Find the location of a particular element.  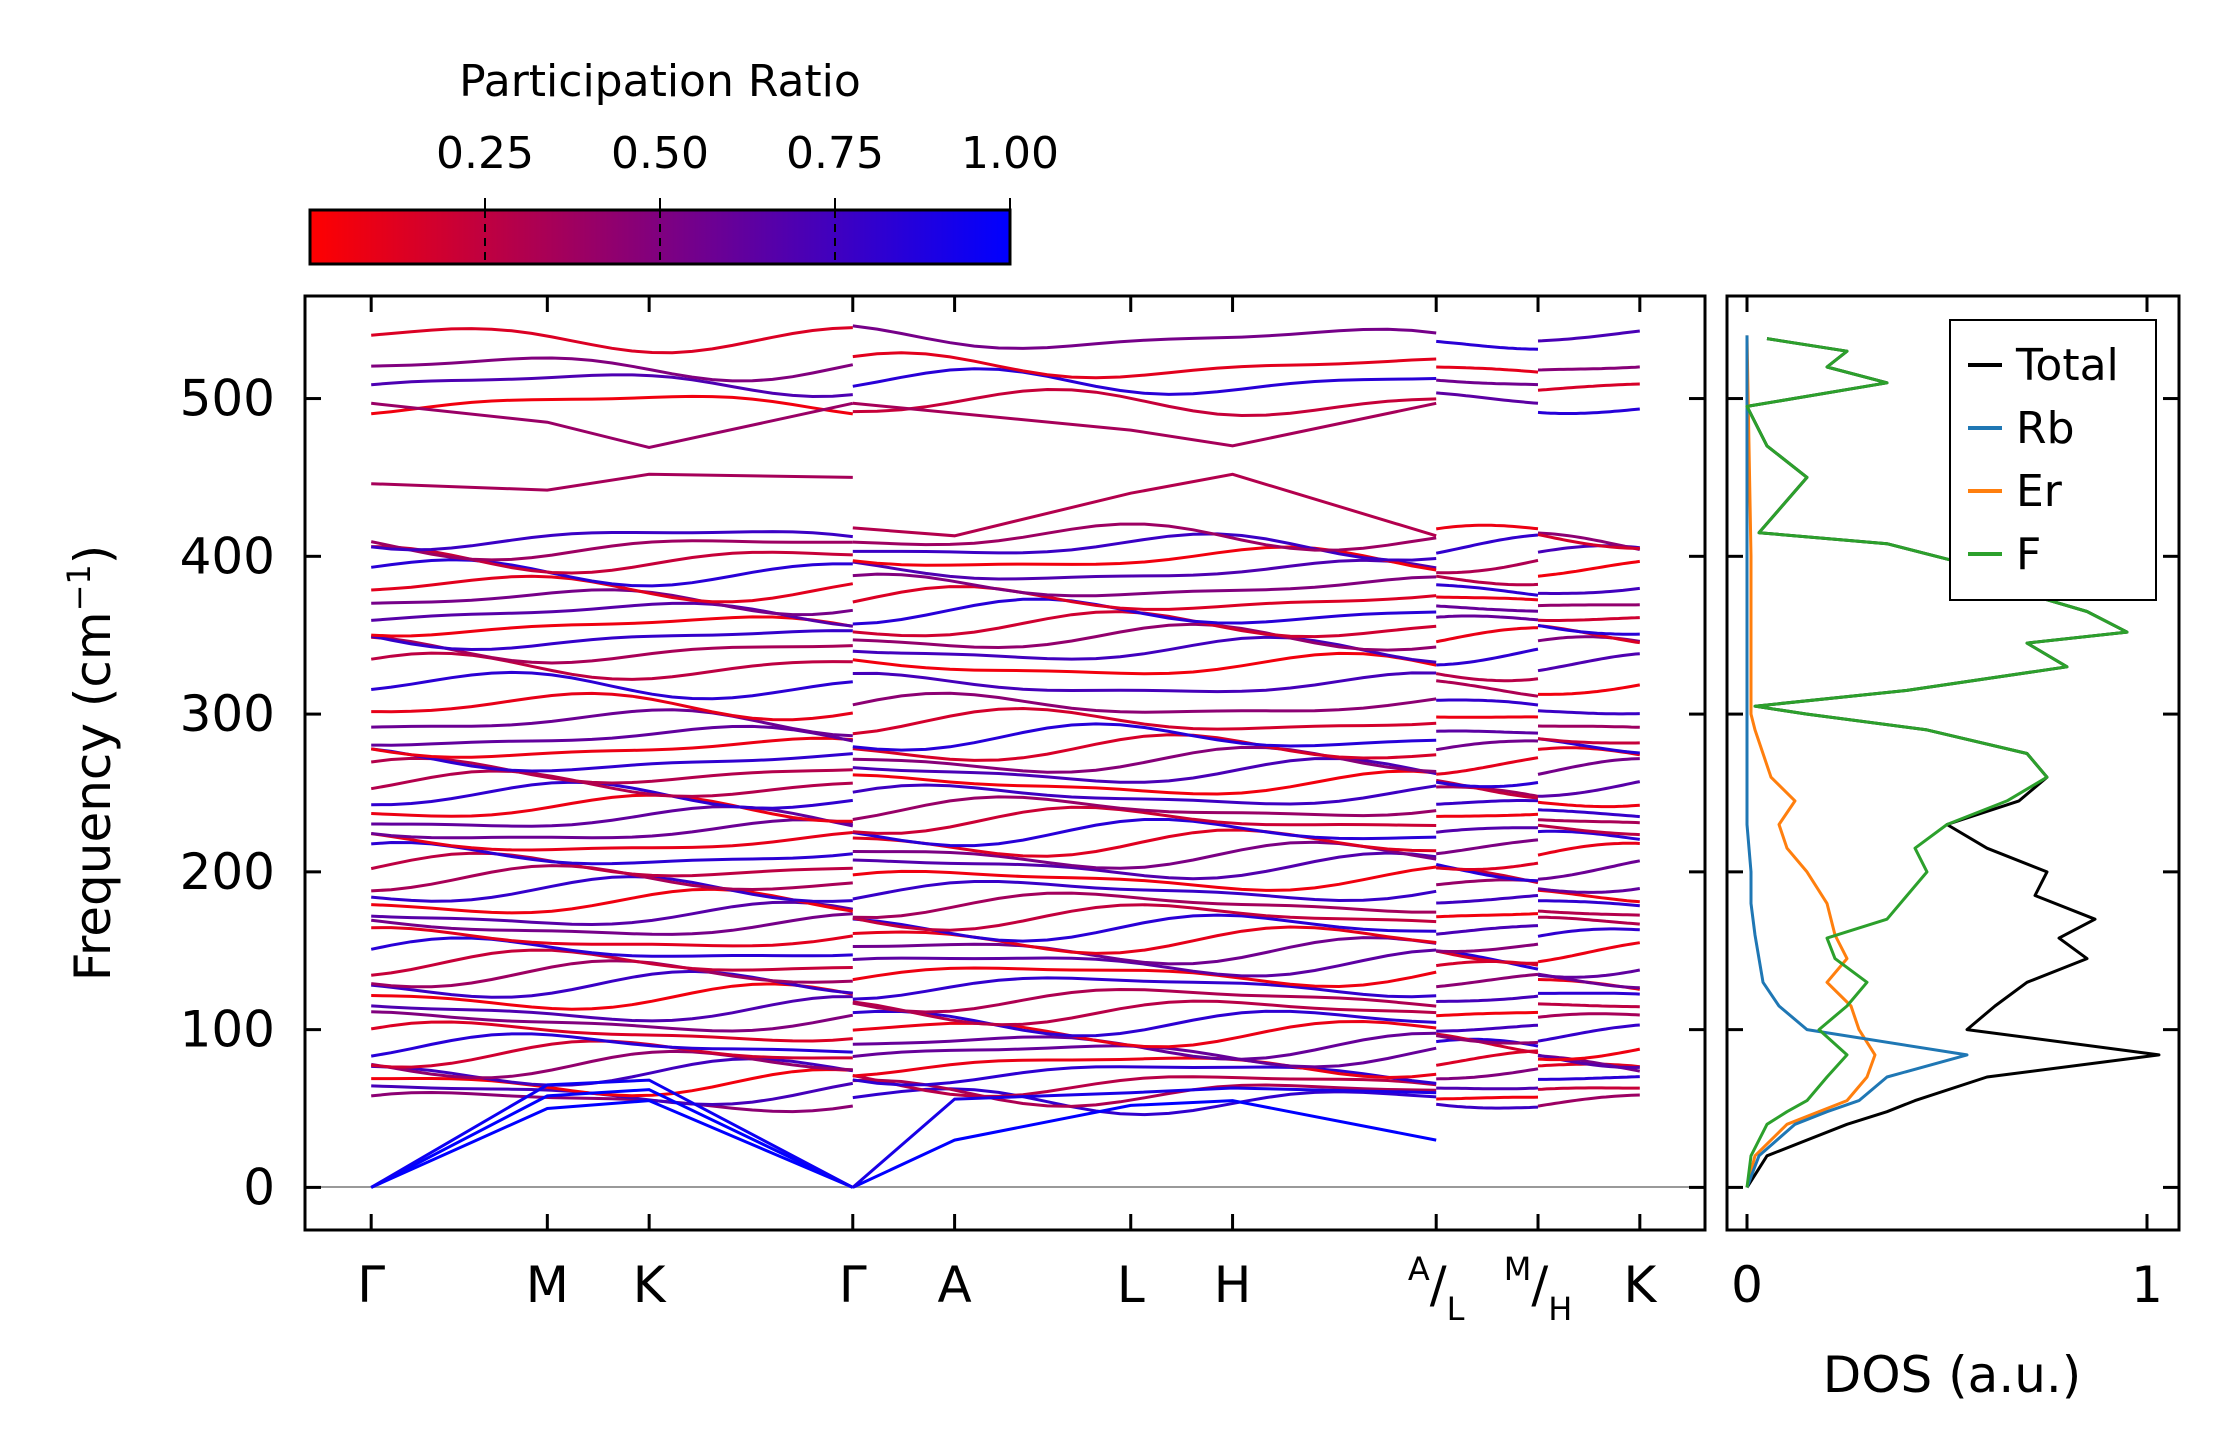

legend-entry-label: F is located at coordinates (2028, 554).